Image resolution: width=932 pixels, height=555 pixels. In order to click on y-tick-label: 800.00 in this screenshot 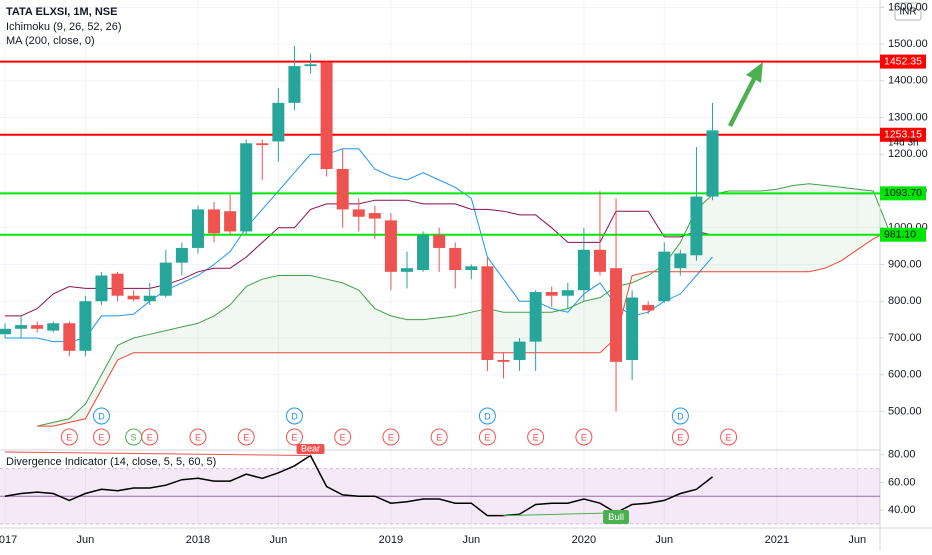, I will do `click(905, 301)`.